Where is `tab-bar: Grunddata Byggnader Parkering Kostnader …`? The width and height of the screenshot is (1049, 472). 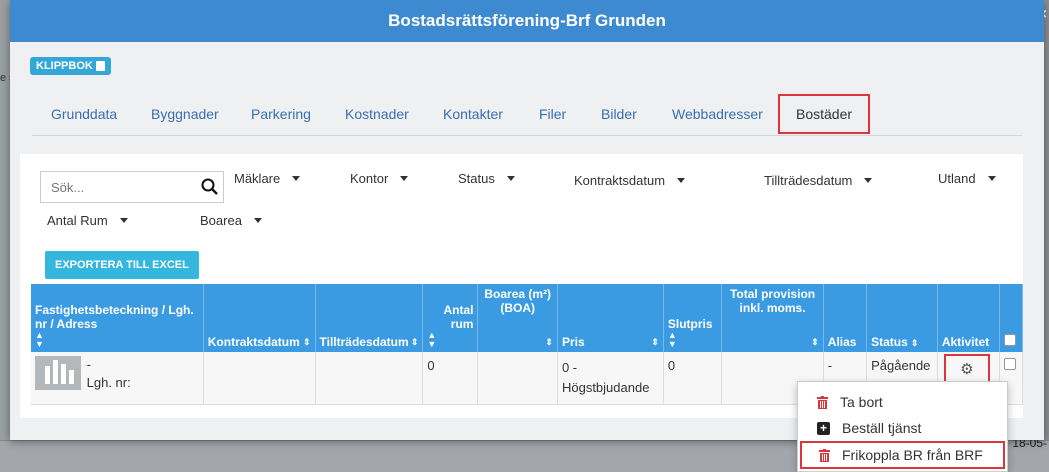
tab-bar: Grunddata Byggnader Parkering Kostnader … is located at coordinates (527, 114).